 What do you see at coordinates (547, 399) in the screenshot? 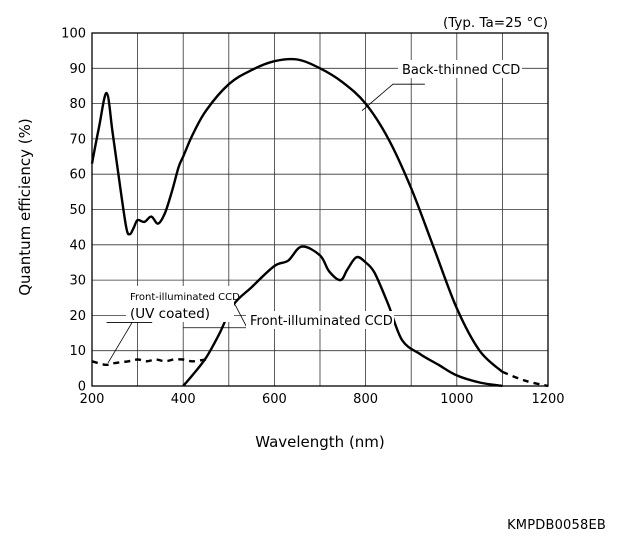
I see `x-tick-label: 1200` at bounding box center [547, 399].